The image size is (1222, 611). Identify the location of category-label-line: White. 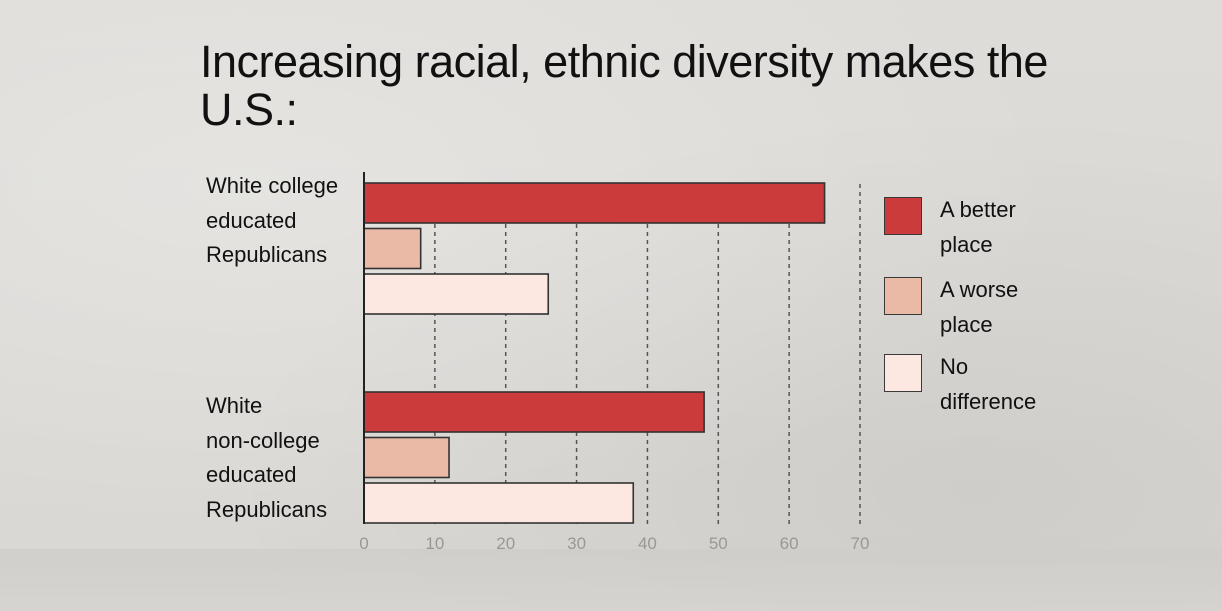
(234, 405).